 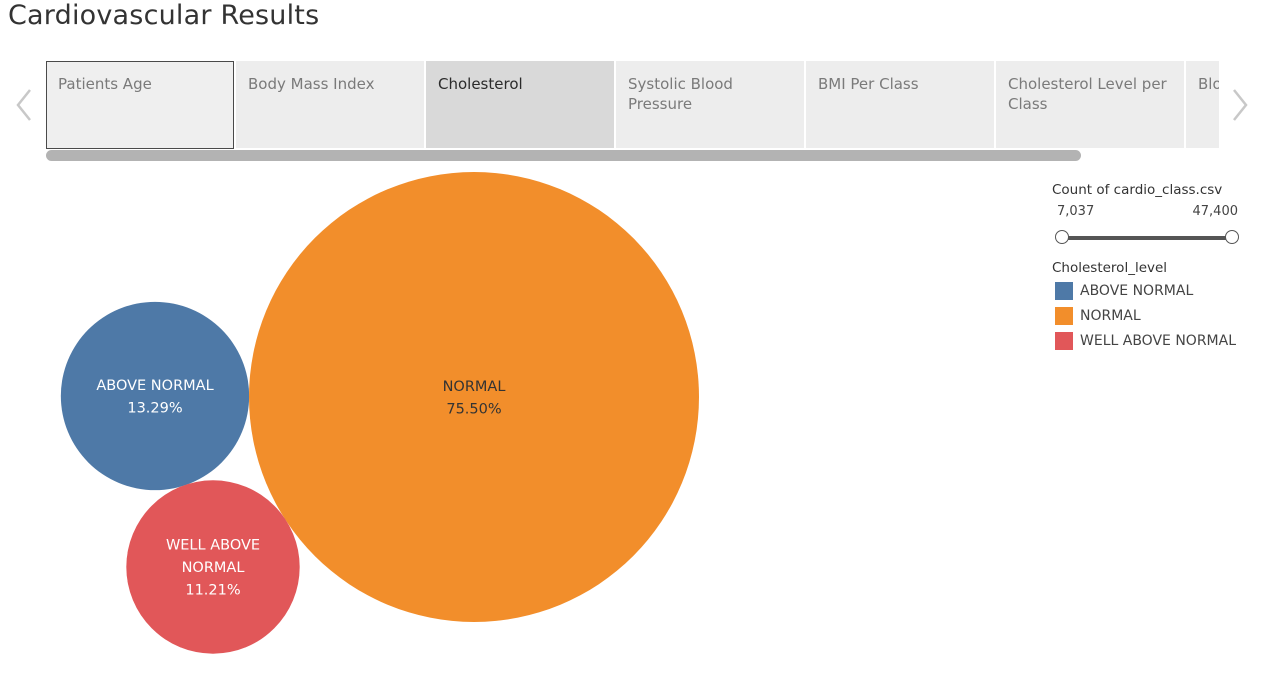 What do you see at coordinates (330, 104) in the screenshot?
I see `tab-body-mass-index: Body Mass Index` at bounding box center [330, 104].